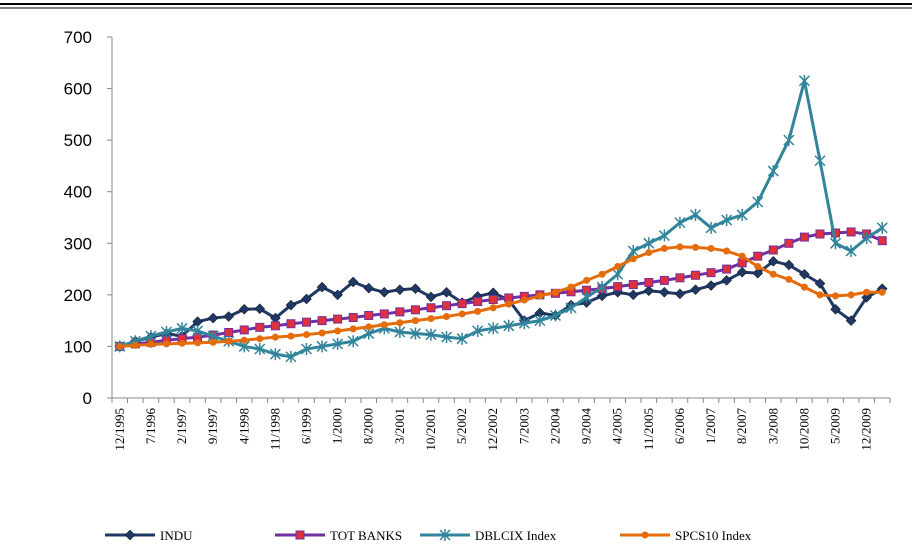  Describe the element at coordinates (78, 89) in the screenshot. I see `y-tick-label: 600` at that location.